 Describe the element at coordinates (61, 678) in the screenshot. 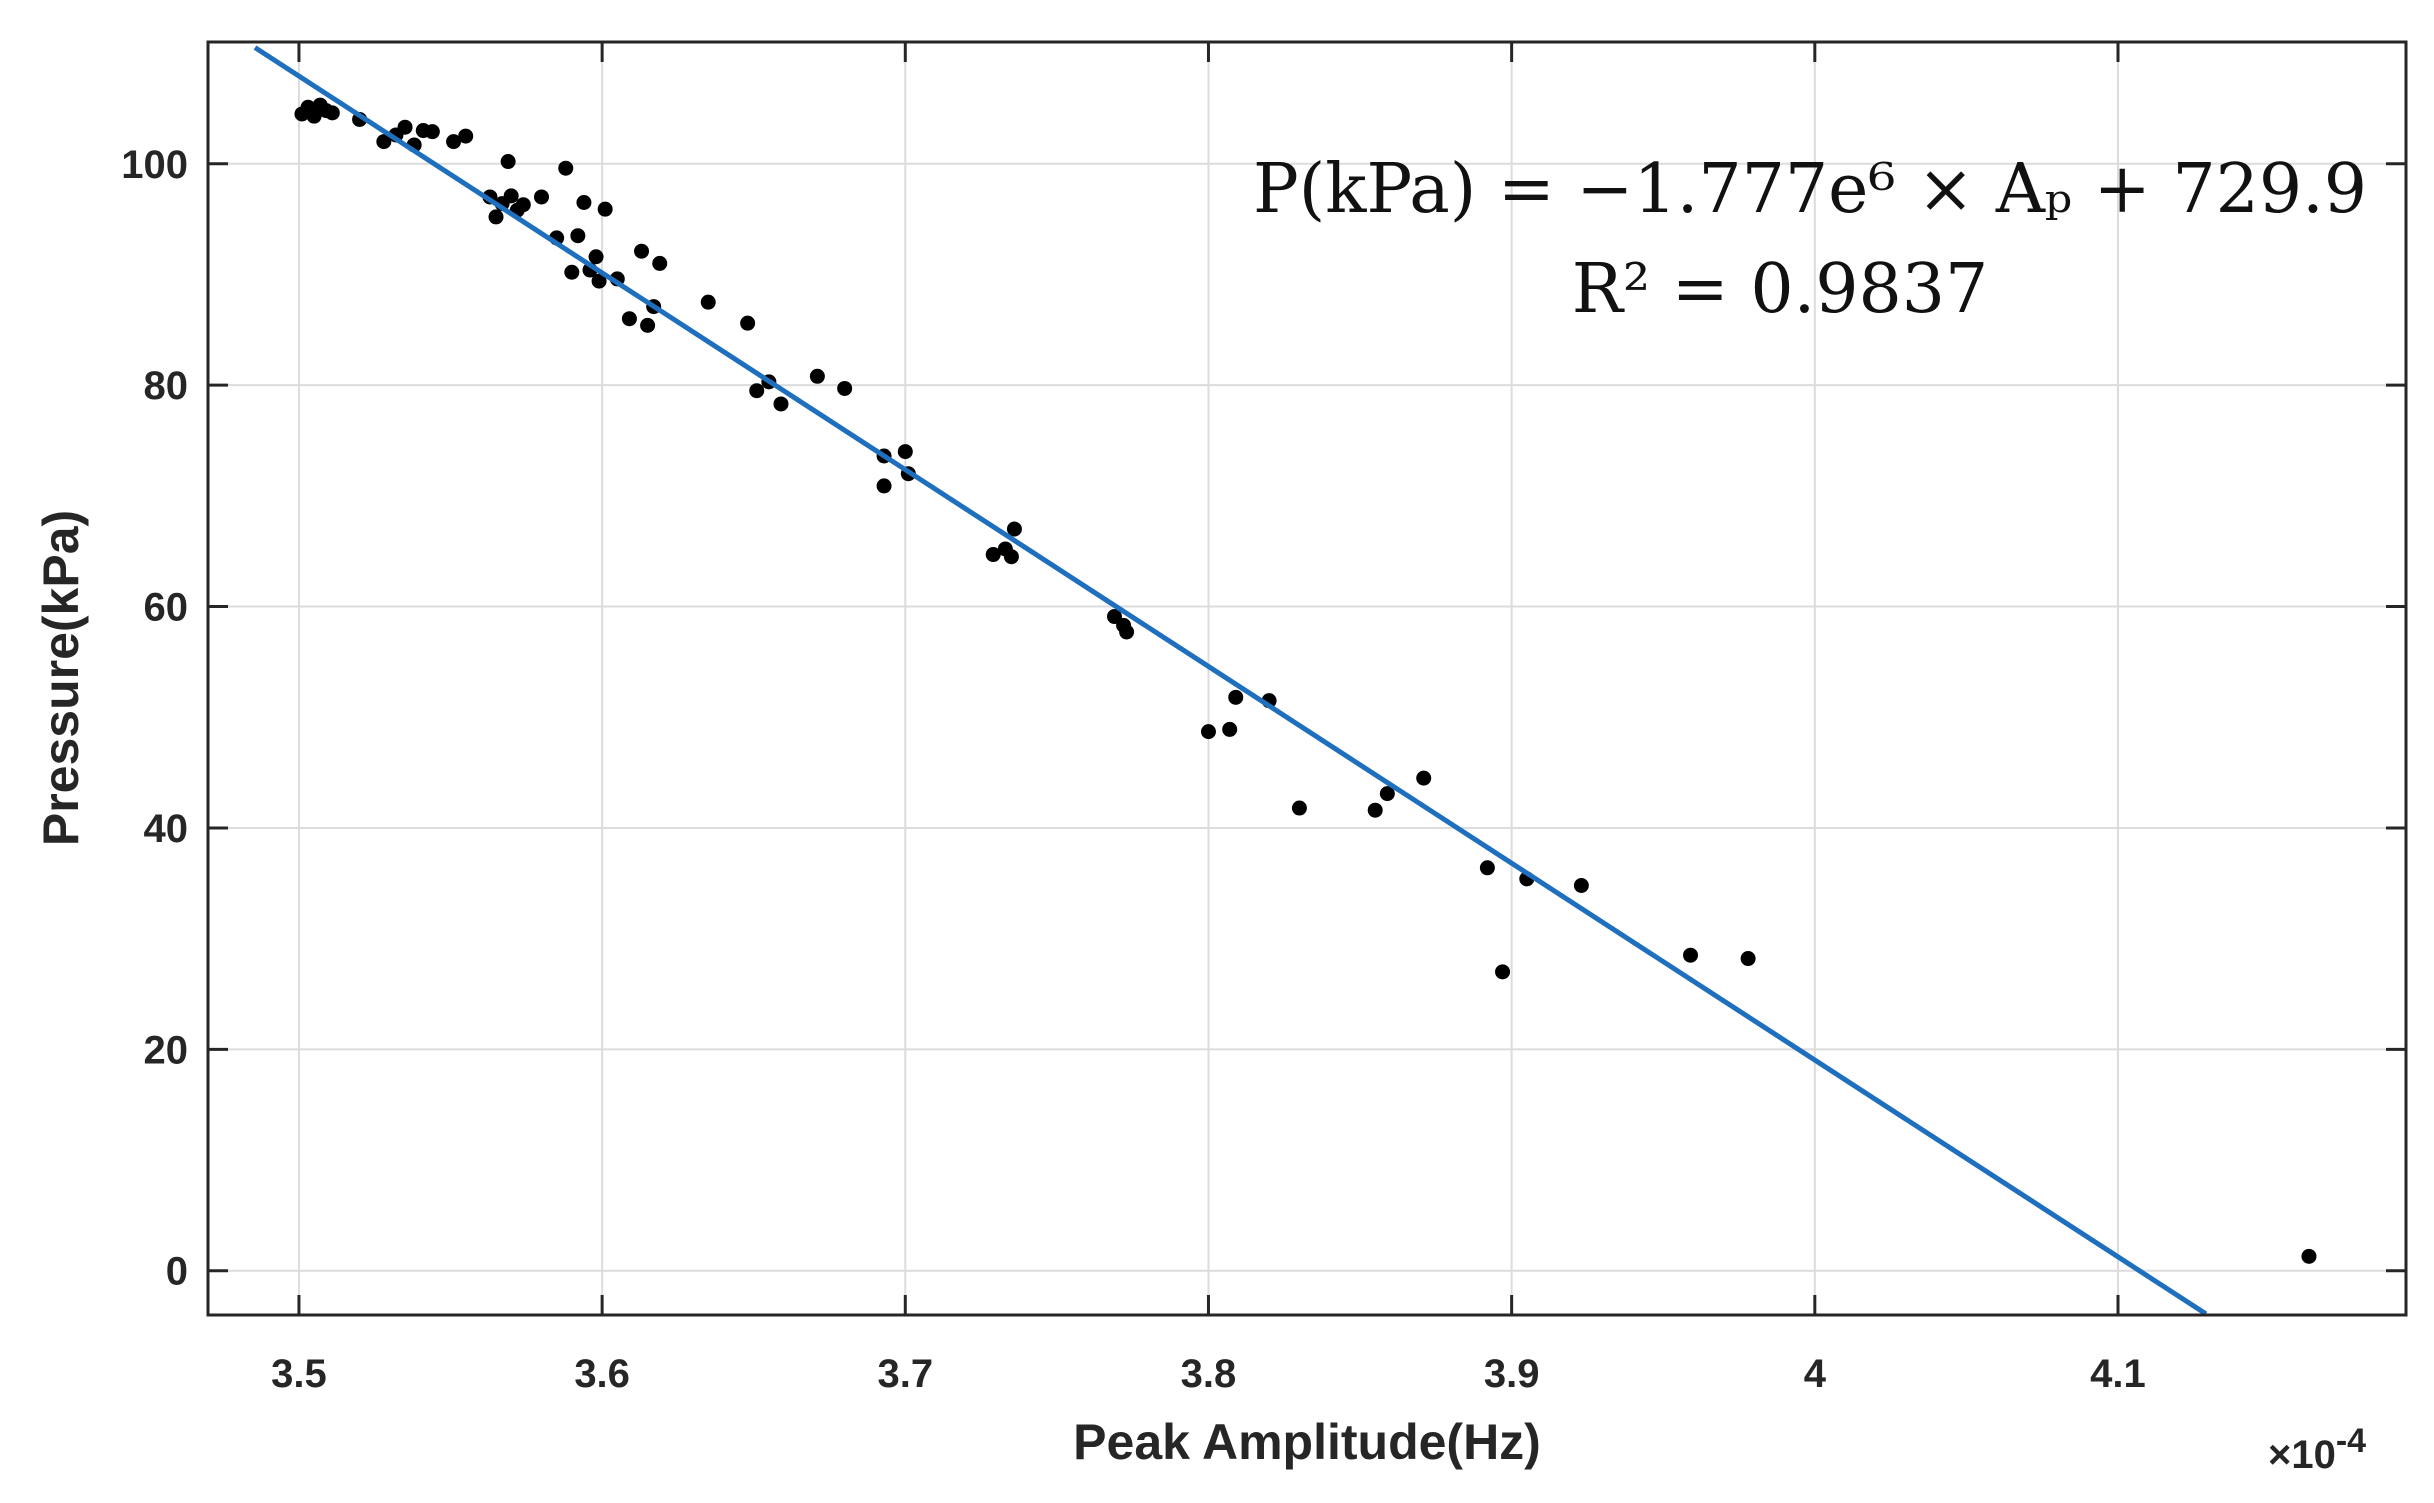

I see `y-axis-title: Pressure(kPa)` at that location.